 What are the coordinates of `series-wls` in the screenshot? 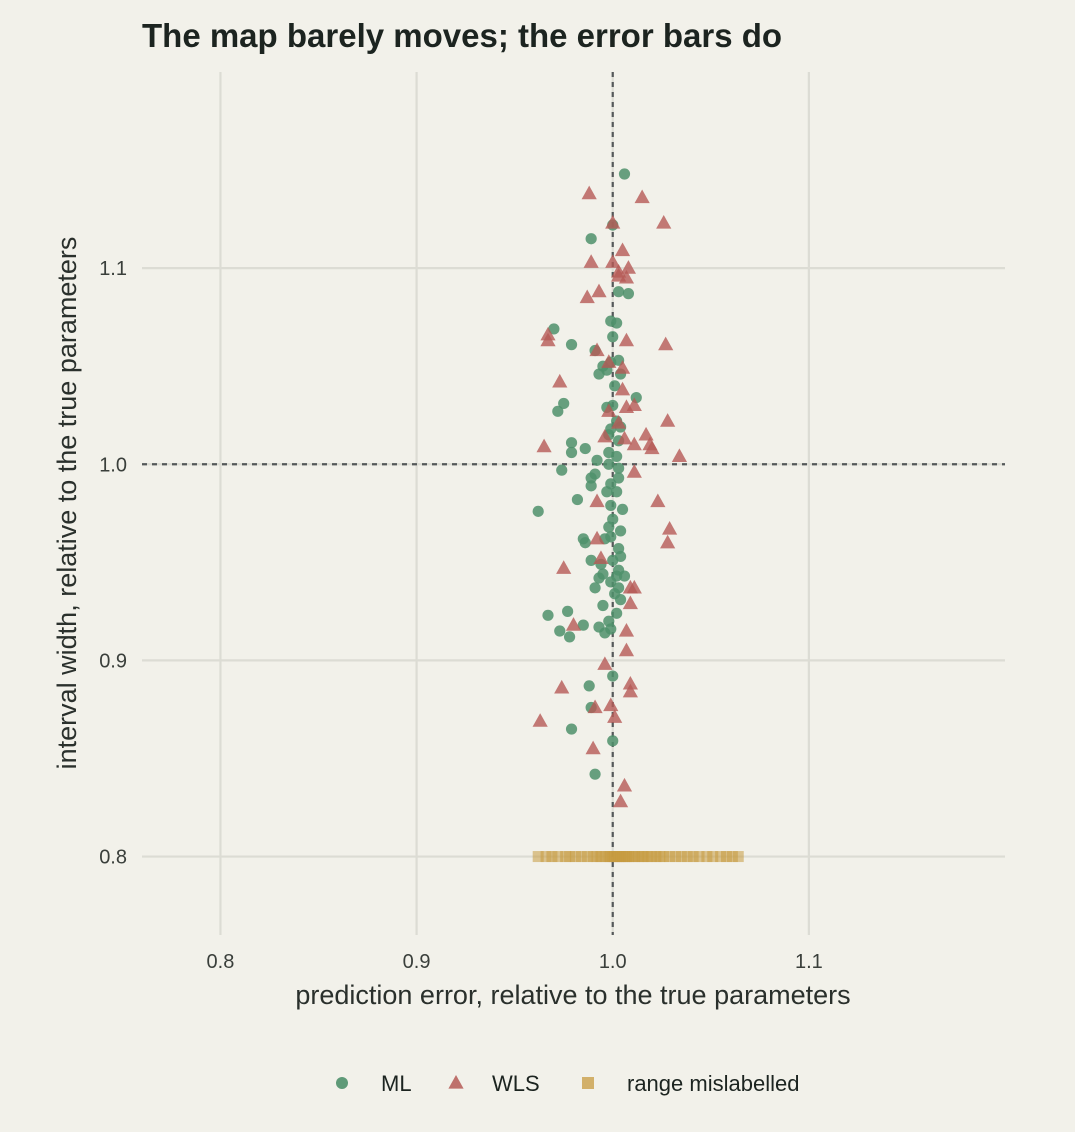 It's located at (610, 496).